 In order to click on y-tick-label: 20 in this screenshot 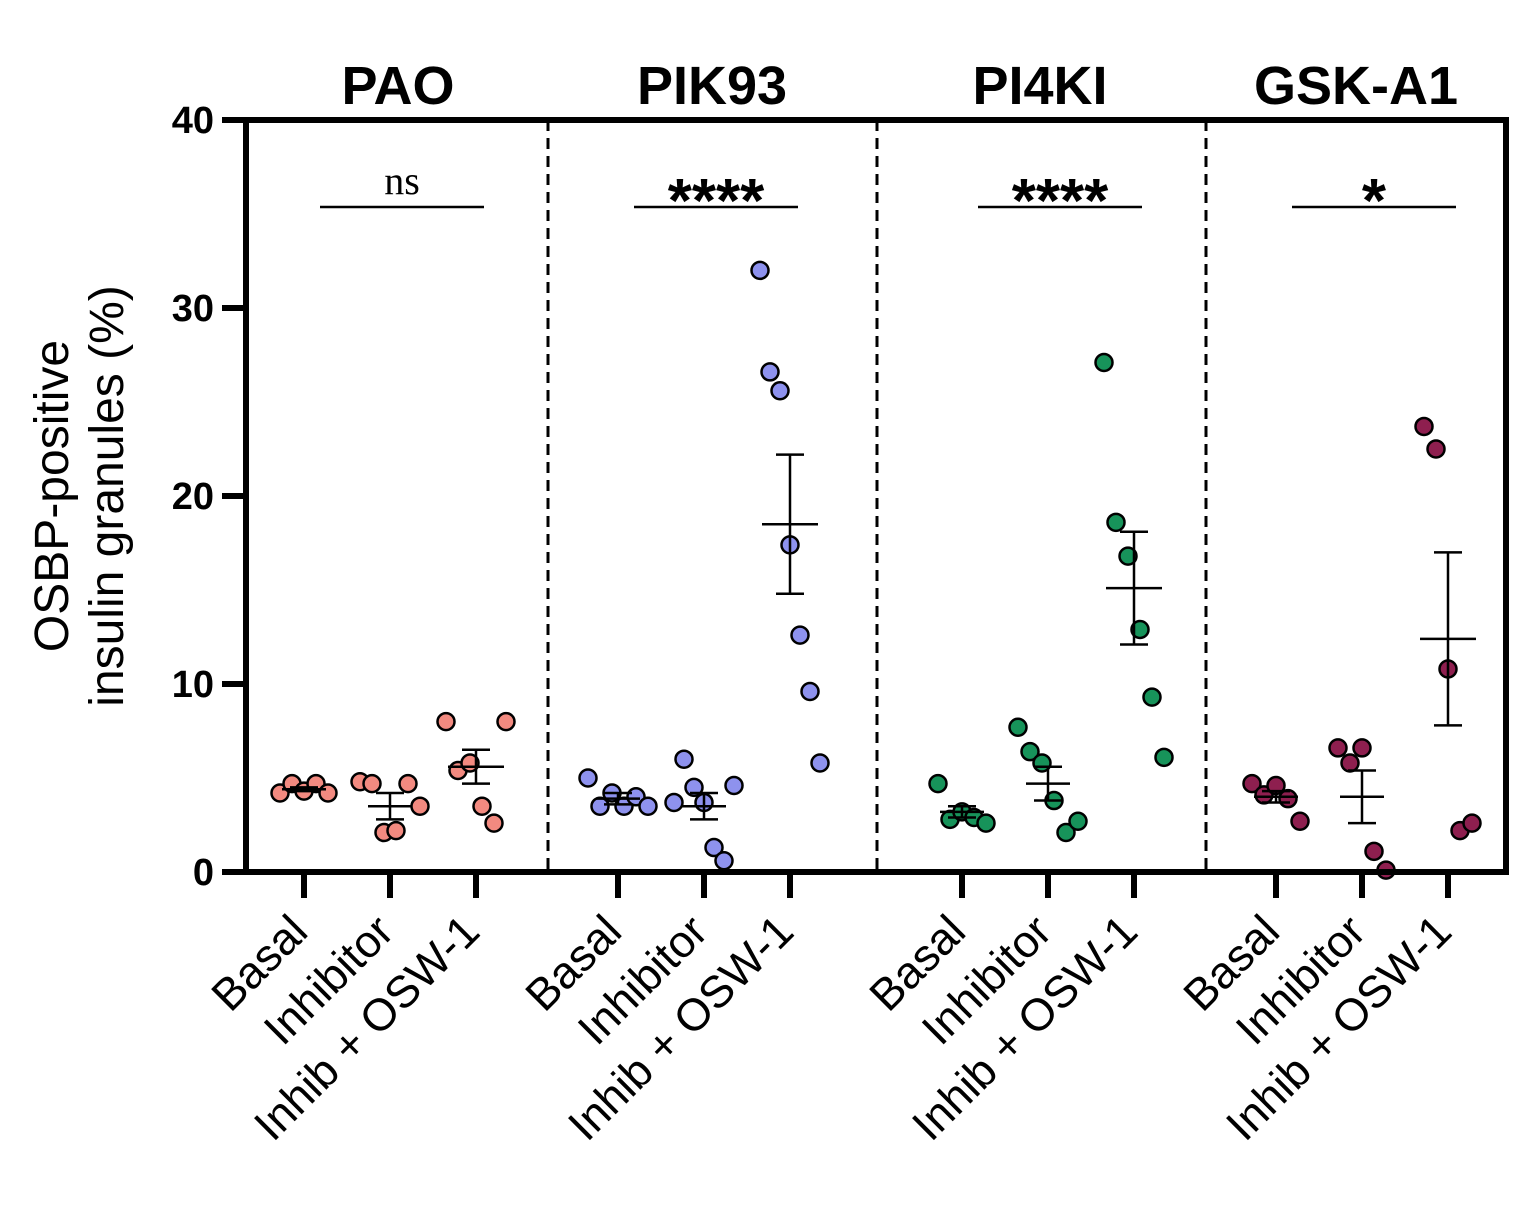, I will do `click(193, 497)`.